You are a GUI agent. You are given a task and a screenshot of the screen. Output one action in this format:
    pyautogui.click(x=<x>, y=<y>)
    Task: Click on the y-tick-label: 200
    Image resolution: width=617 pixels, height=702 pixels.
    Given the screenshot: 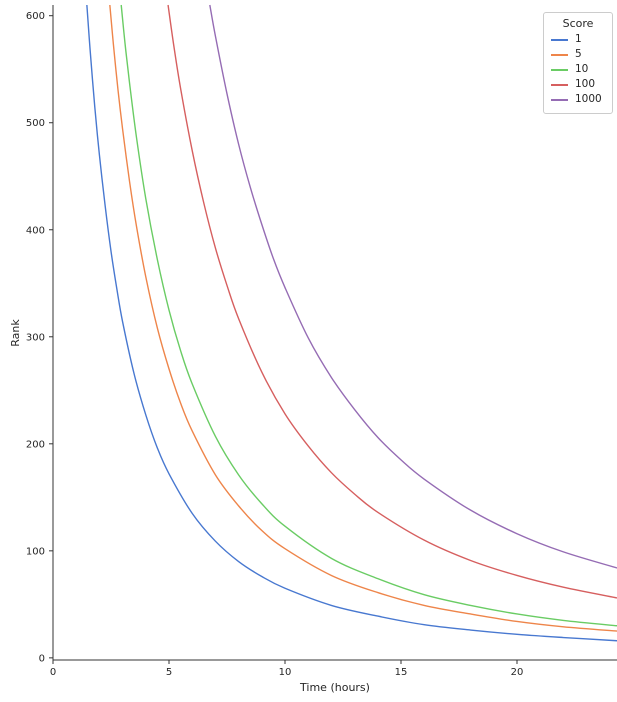 What is the action you would take?
    pyautogui.click(x=35, y=444)
    